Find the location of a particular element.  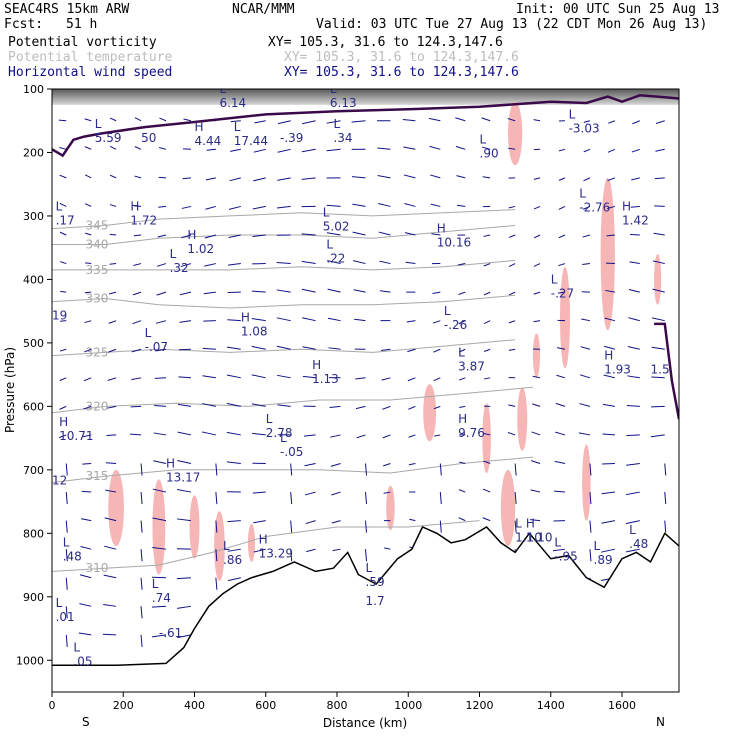

extremum-value: -.26 is located at coordinates (455, 325).